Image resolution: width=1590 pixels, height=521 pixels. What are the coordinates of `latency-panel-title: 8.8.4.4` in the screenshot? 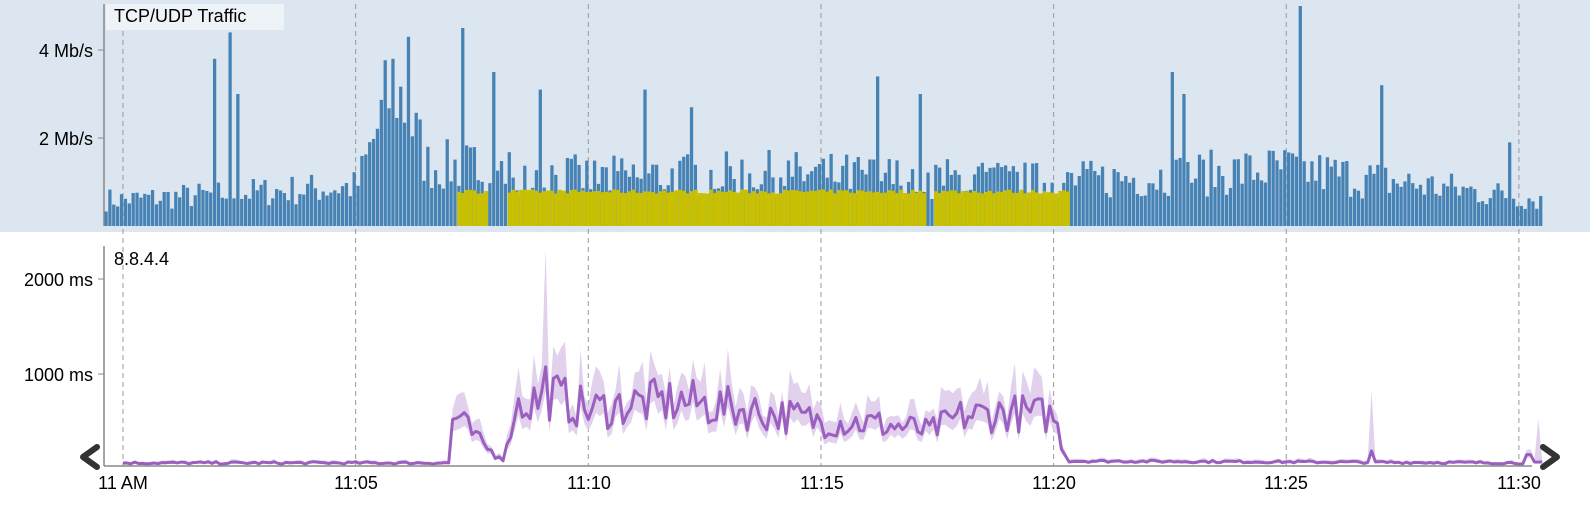 It's located at (141, 259).